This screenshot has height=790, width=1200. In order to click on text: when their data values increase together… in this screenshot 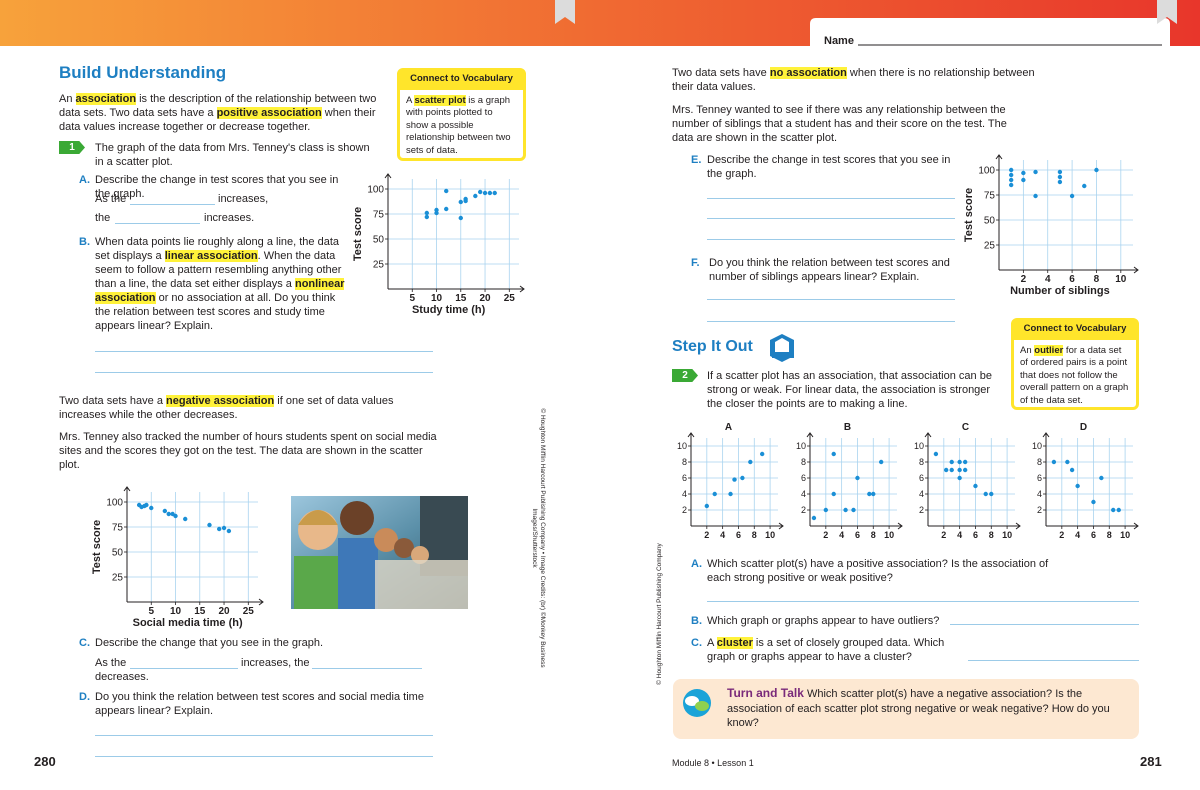, I will do `click(217, 120)`.